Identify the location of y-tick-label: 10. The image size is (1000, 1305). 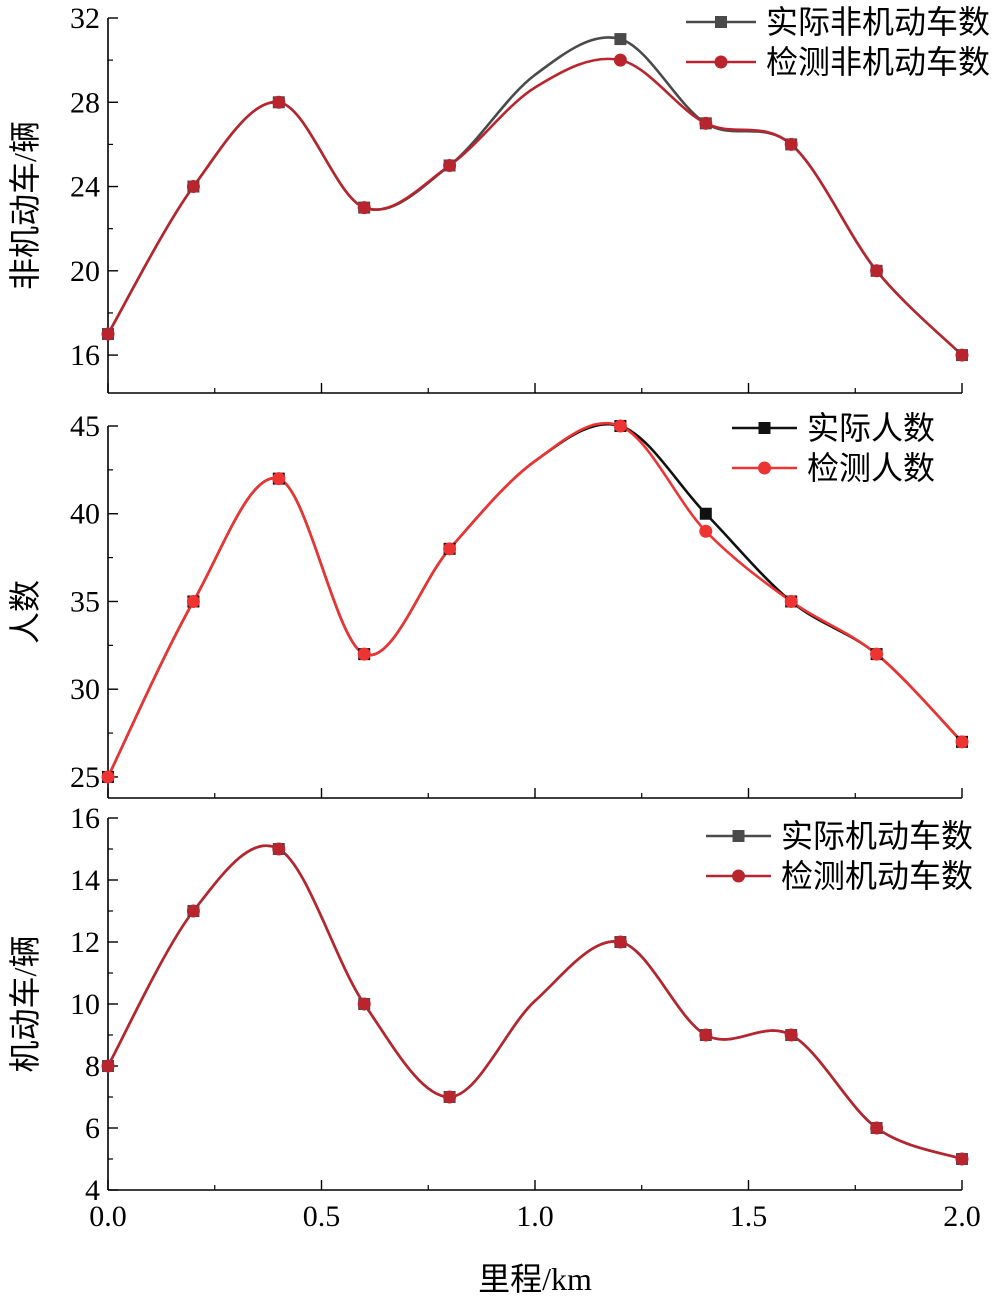
(85, 1004).